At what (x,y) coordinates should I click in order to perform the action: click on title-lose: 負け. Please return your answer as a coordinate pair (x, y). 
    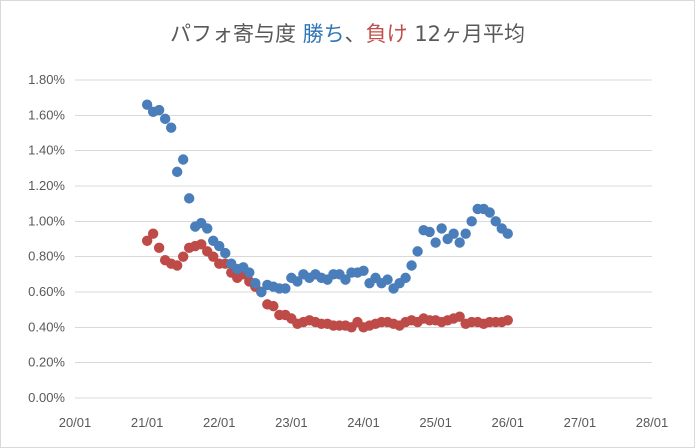
    Looking at the image, I should click on (386, 34).